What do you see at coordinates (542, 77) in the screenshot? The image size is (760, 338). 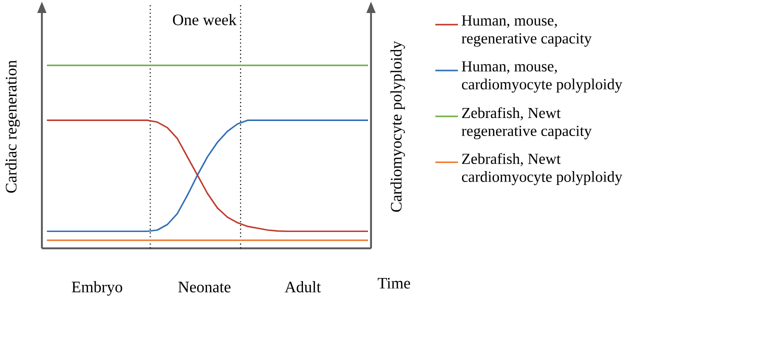 I see `legend-label: Human, mouse, cardiomyocyte polyploidy` at bounding box center [542, 77].